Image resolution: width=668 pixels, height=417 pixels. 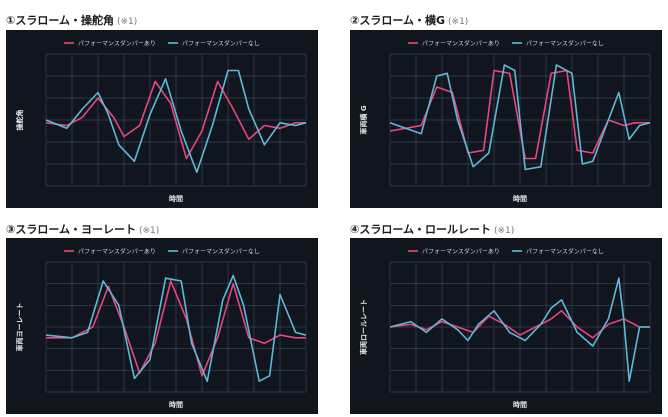 I want to click on chart-title-2: ②スラローム・横G (※1), so click(x=409, y=20).